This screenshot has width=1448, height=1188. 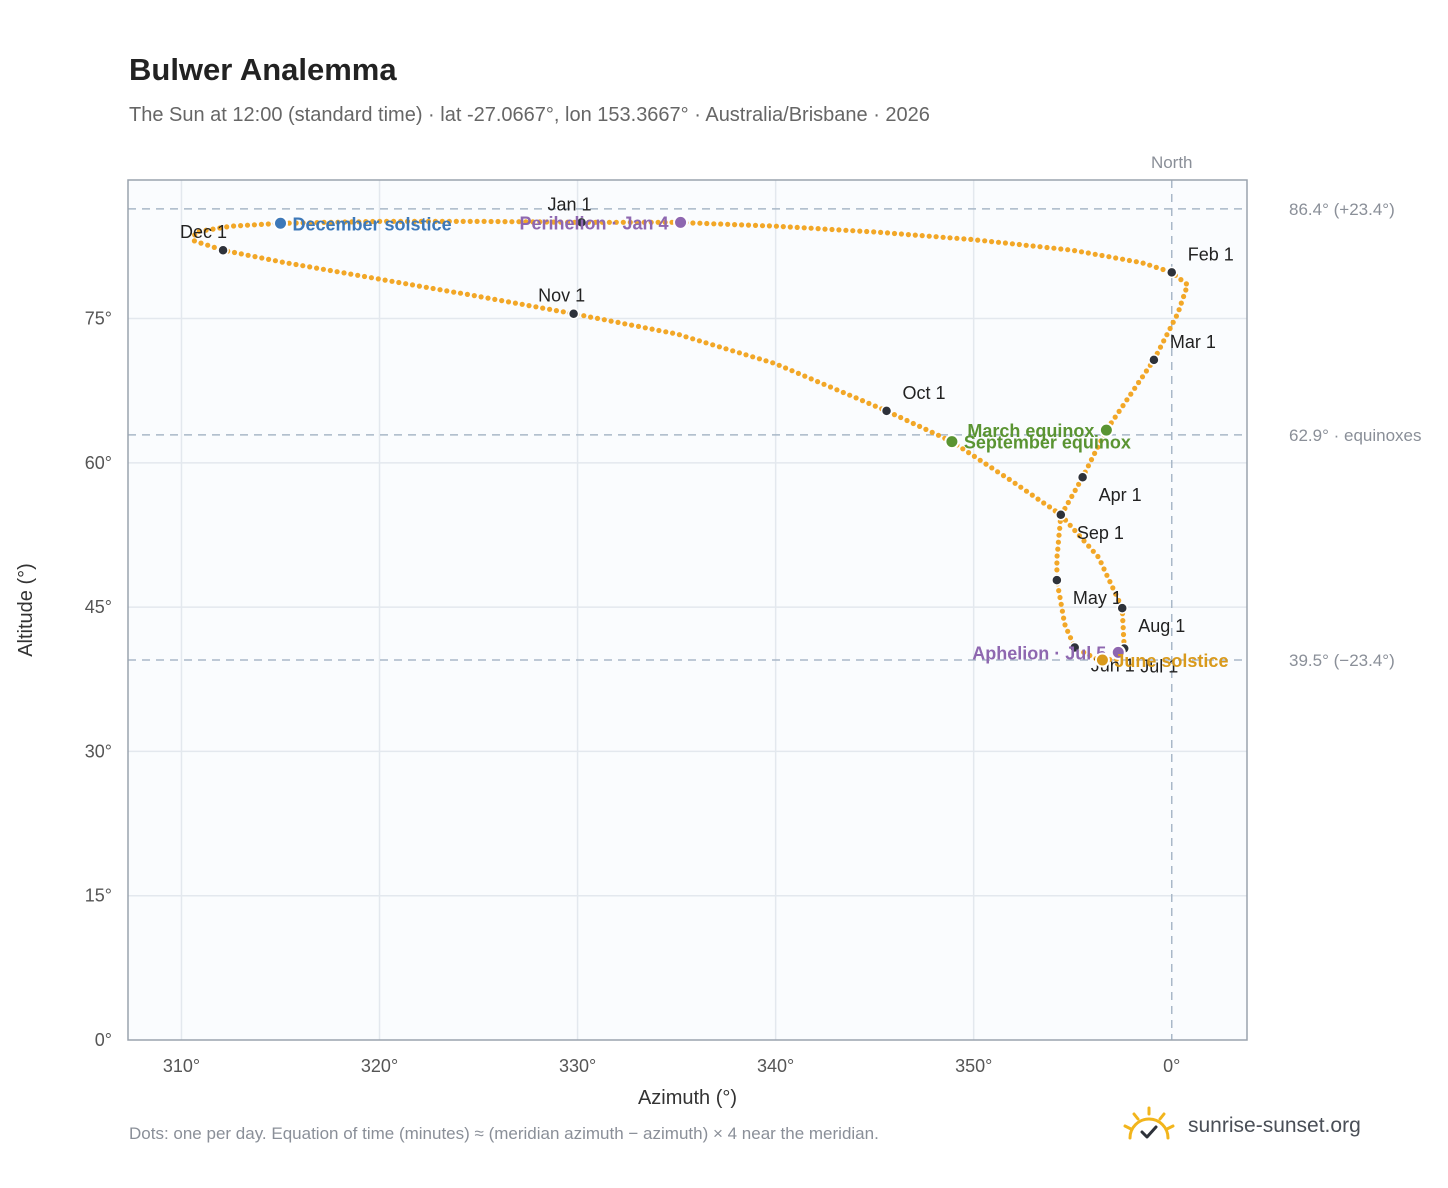 What do you see at coordinates (98, 607) in the screenshot?
I see `y-tick-label: 45°` at bounding box center [98, 607].